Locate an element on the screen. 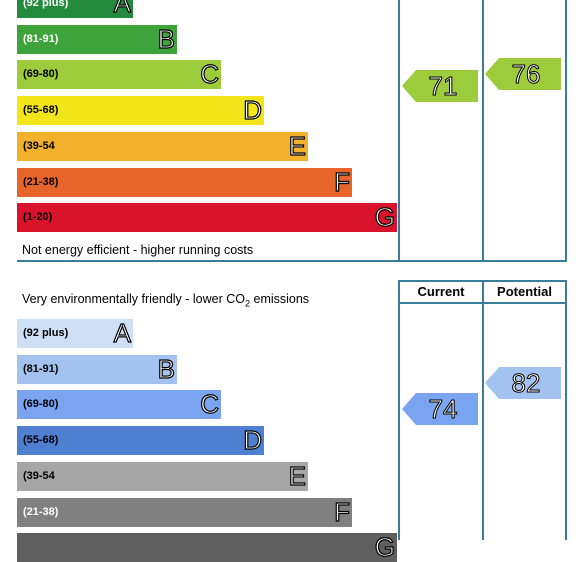  env-current-value: 74 is located at coordinates (443, 409).